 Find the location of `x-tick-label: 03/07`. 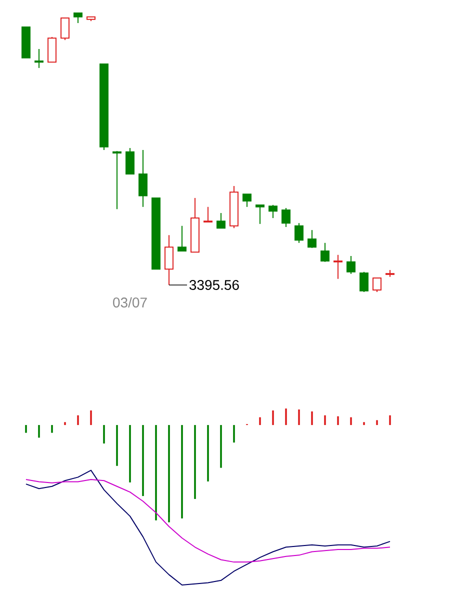

x-tick-label: 03/07 is located at coordinates (130, 302).